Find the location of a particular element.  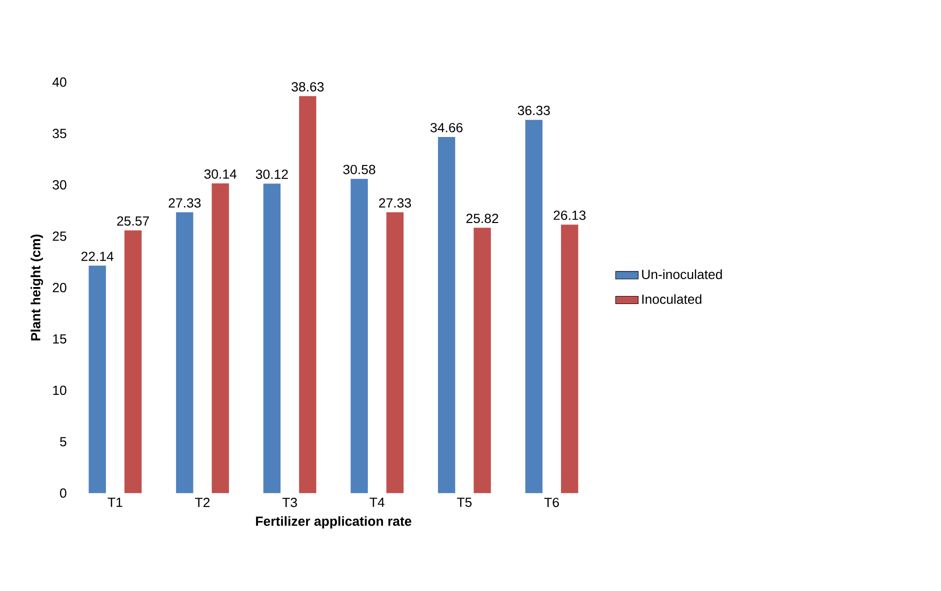

data-label: 25.57 is located at coordinates (133, 221).